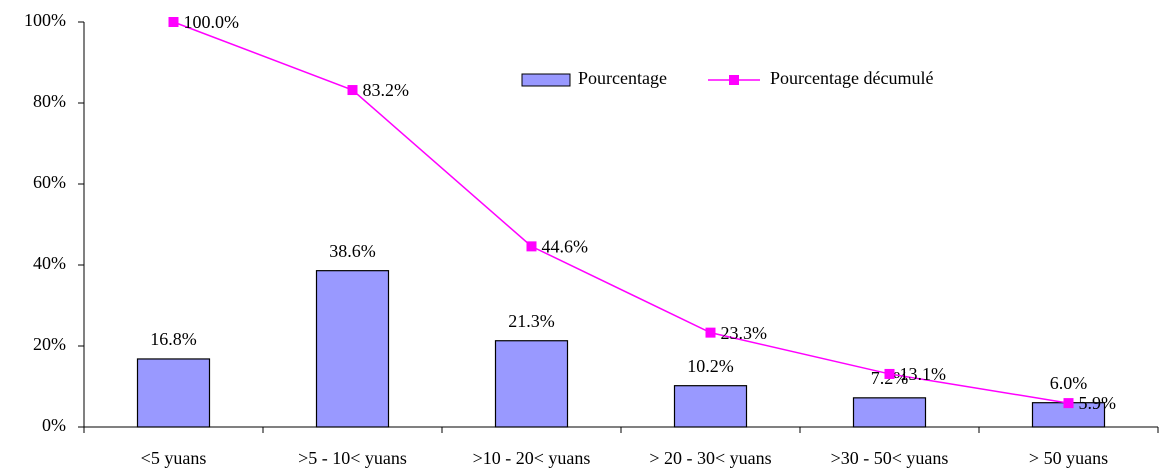  Describe the element at coordinates (54, 425) in the screenshot. I see `y-tick-label: 0%` at that location.